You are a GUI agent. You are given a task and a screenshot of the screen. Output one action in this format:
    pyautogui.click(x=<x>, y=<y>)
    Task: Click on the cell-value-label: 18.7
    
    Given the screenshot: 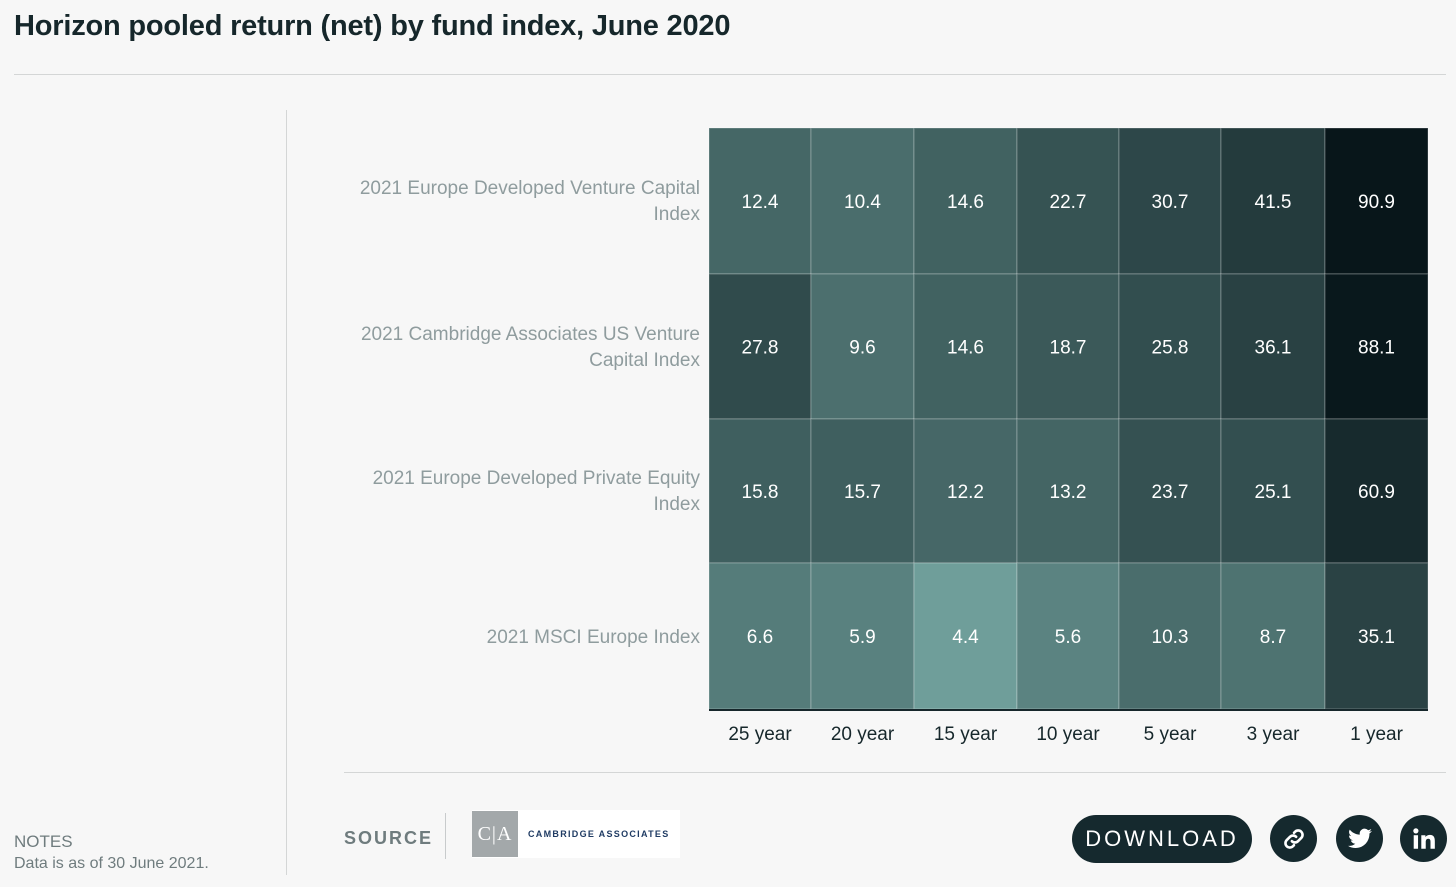 What is the action you would take?
    pyautogui.click(x=1068, y=348)
    